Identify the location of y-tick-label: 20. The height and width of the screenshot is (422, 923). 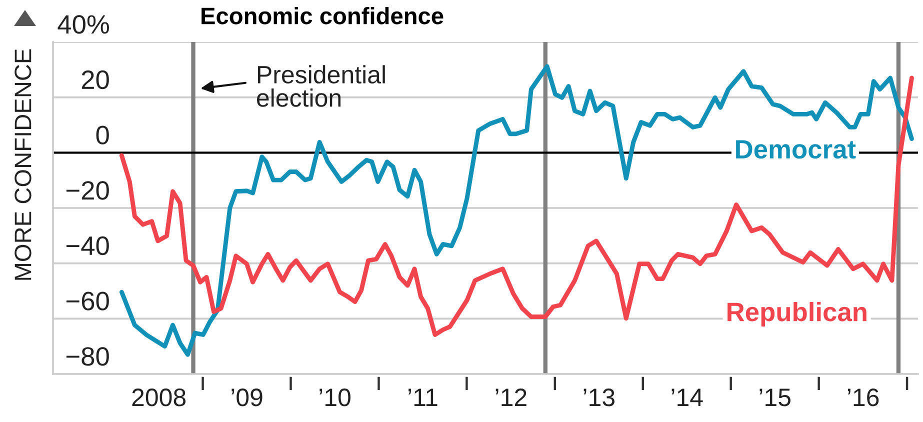
(95, 80).